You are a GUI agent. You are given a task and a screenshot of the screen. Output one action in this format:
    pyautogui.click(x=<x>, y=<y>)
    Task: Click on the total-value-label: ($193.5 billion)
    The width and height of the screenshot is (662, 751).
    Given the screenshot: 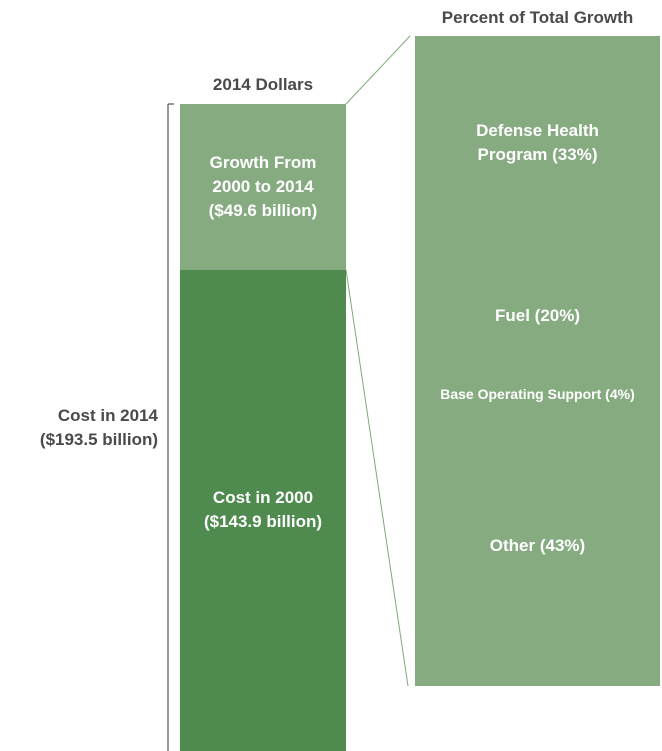 What is the action you would take?
    pyautogui.click(x=98, y=439)
    